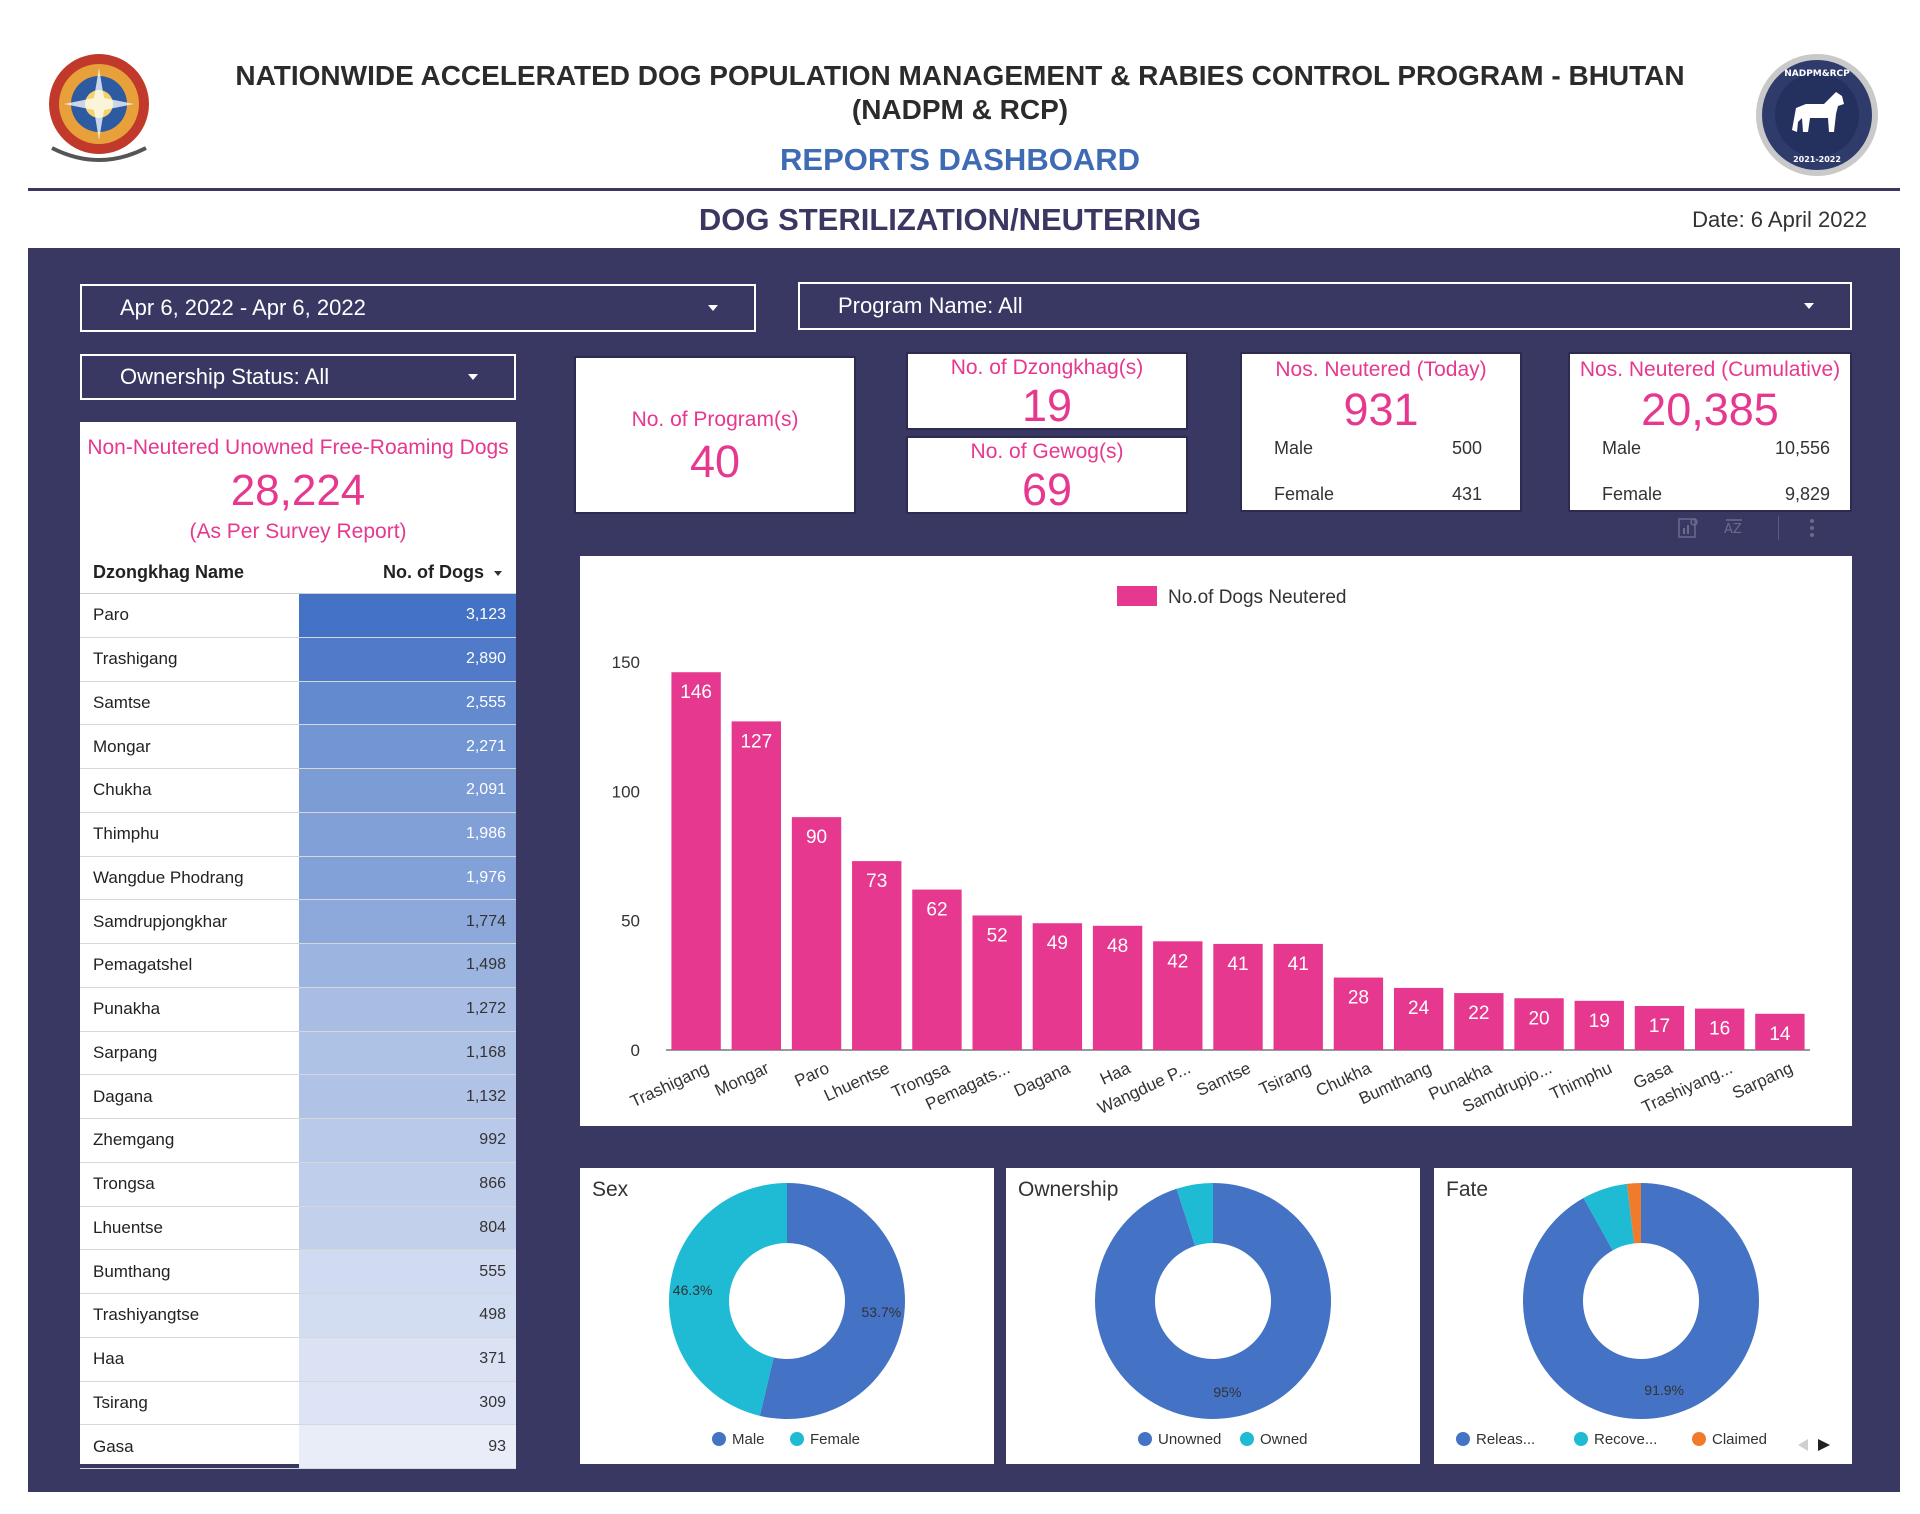 This screenshot has height=1514, width=1920. Describe the element at coordinates (1419, 1008) in the screenshot. I see `bar-value-label: 24` at that location.